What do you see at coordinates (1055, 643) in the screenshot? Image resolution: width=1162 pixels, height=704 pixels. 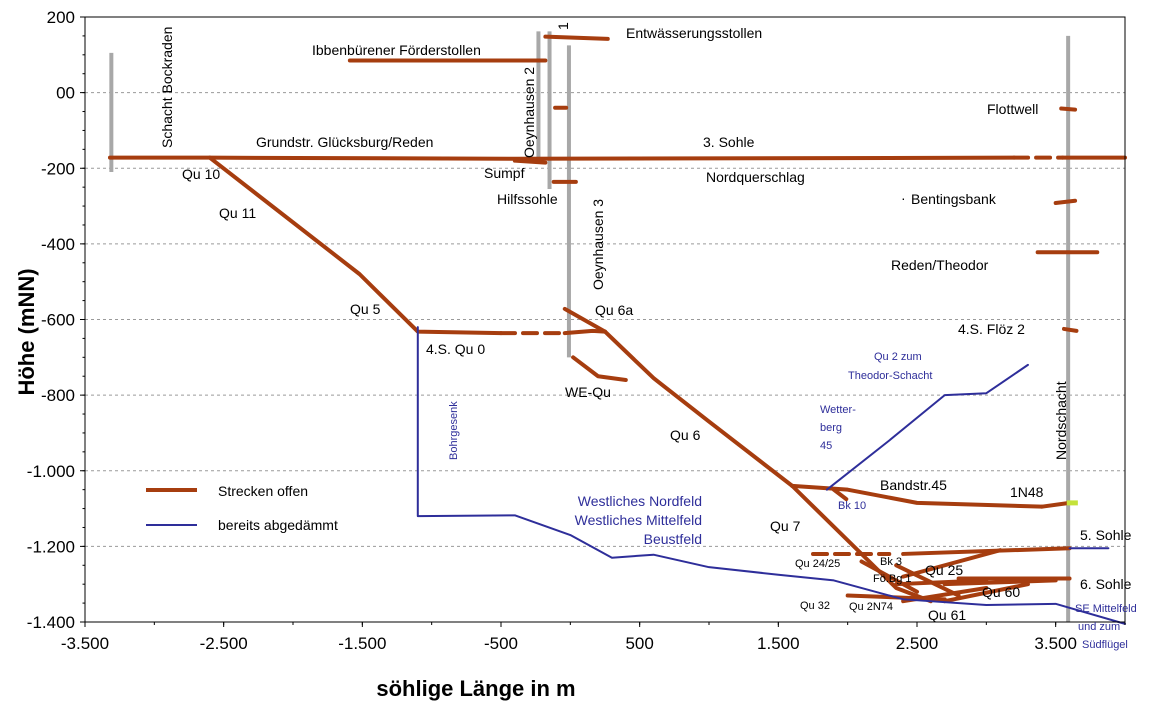 I see `x-tick-label: 3.500` at bounding box center [1055, 643].